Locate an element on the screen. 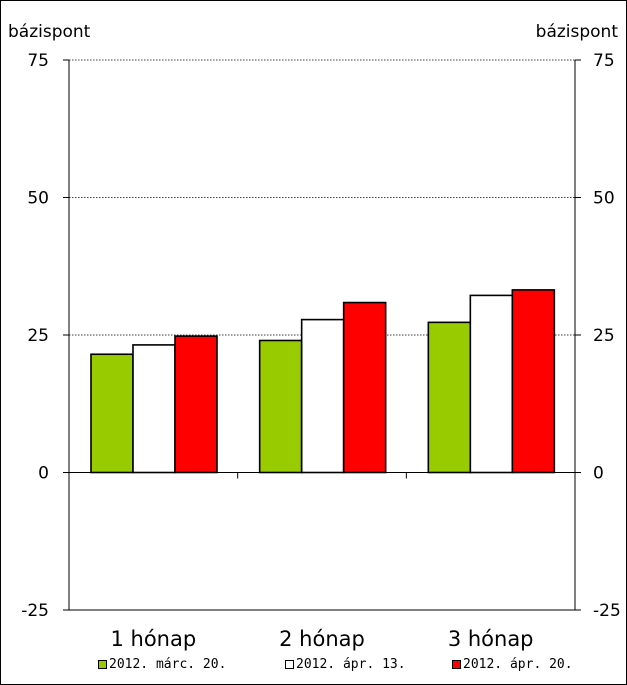 The image size is (627, 685). y-tick-label-left: 0 is located at coordinates (43, 474).